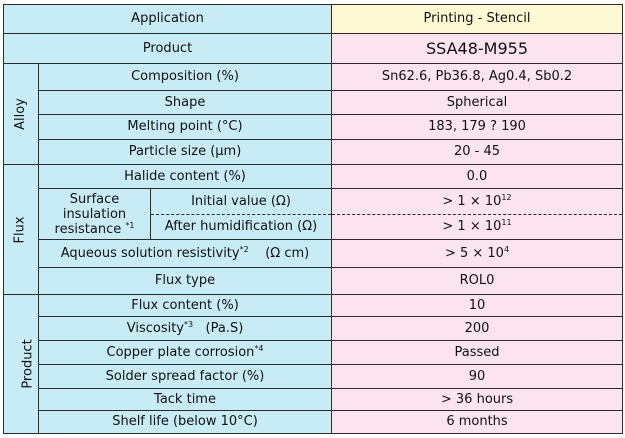 This screenshot has height=438, width=625. I want to click on after-humidification-label: After humidification (Ω), so click(241, 227).